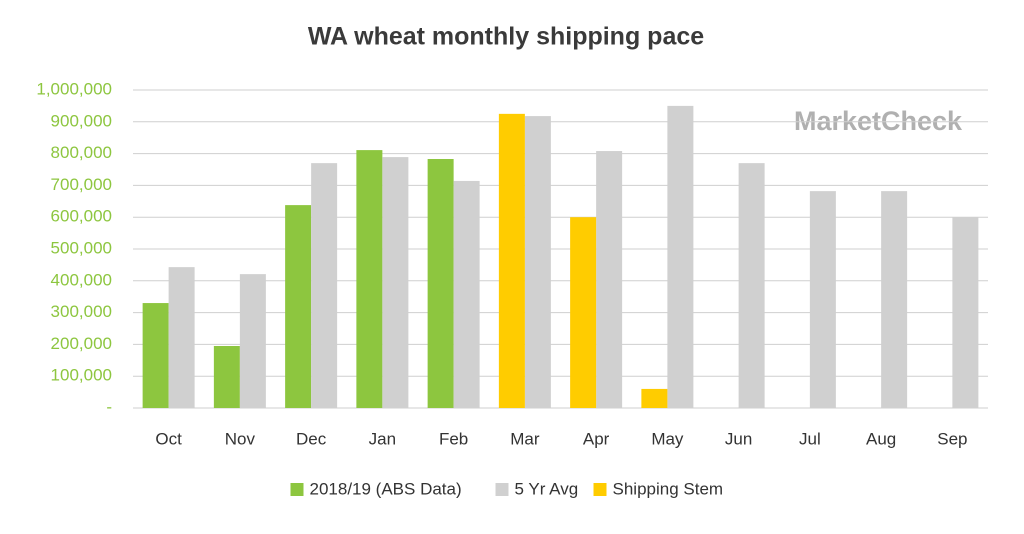 This screenshot has height=534, width=1024. Describe the element at coordinates (81, 343) in the screenshot. I see `y-tick-label: 200,000` at that location.